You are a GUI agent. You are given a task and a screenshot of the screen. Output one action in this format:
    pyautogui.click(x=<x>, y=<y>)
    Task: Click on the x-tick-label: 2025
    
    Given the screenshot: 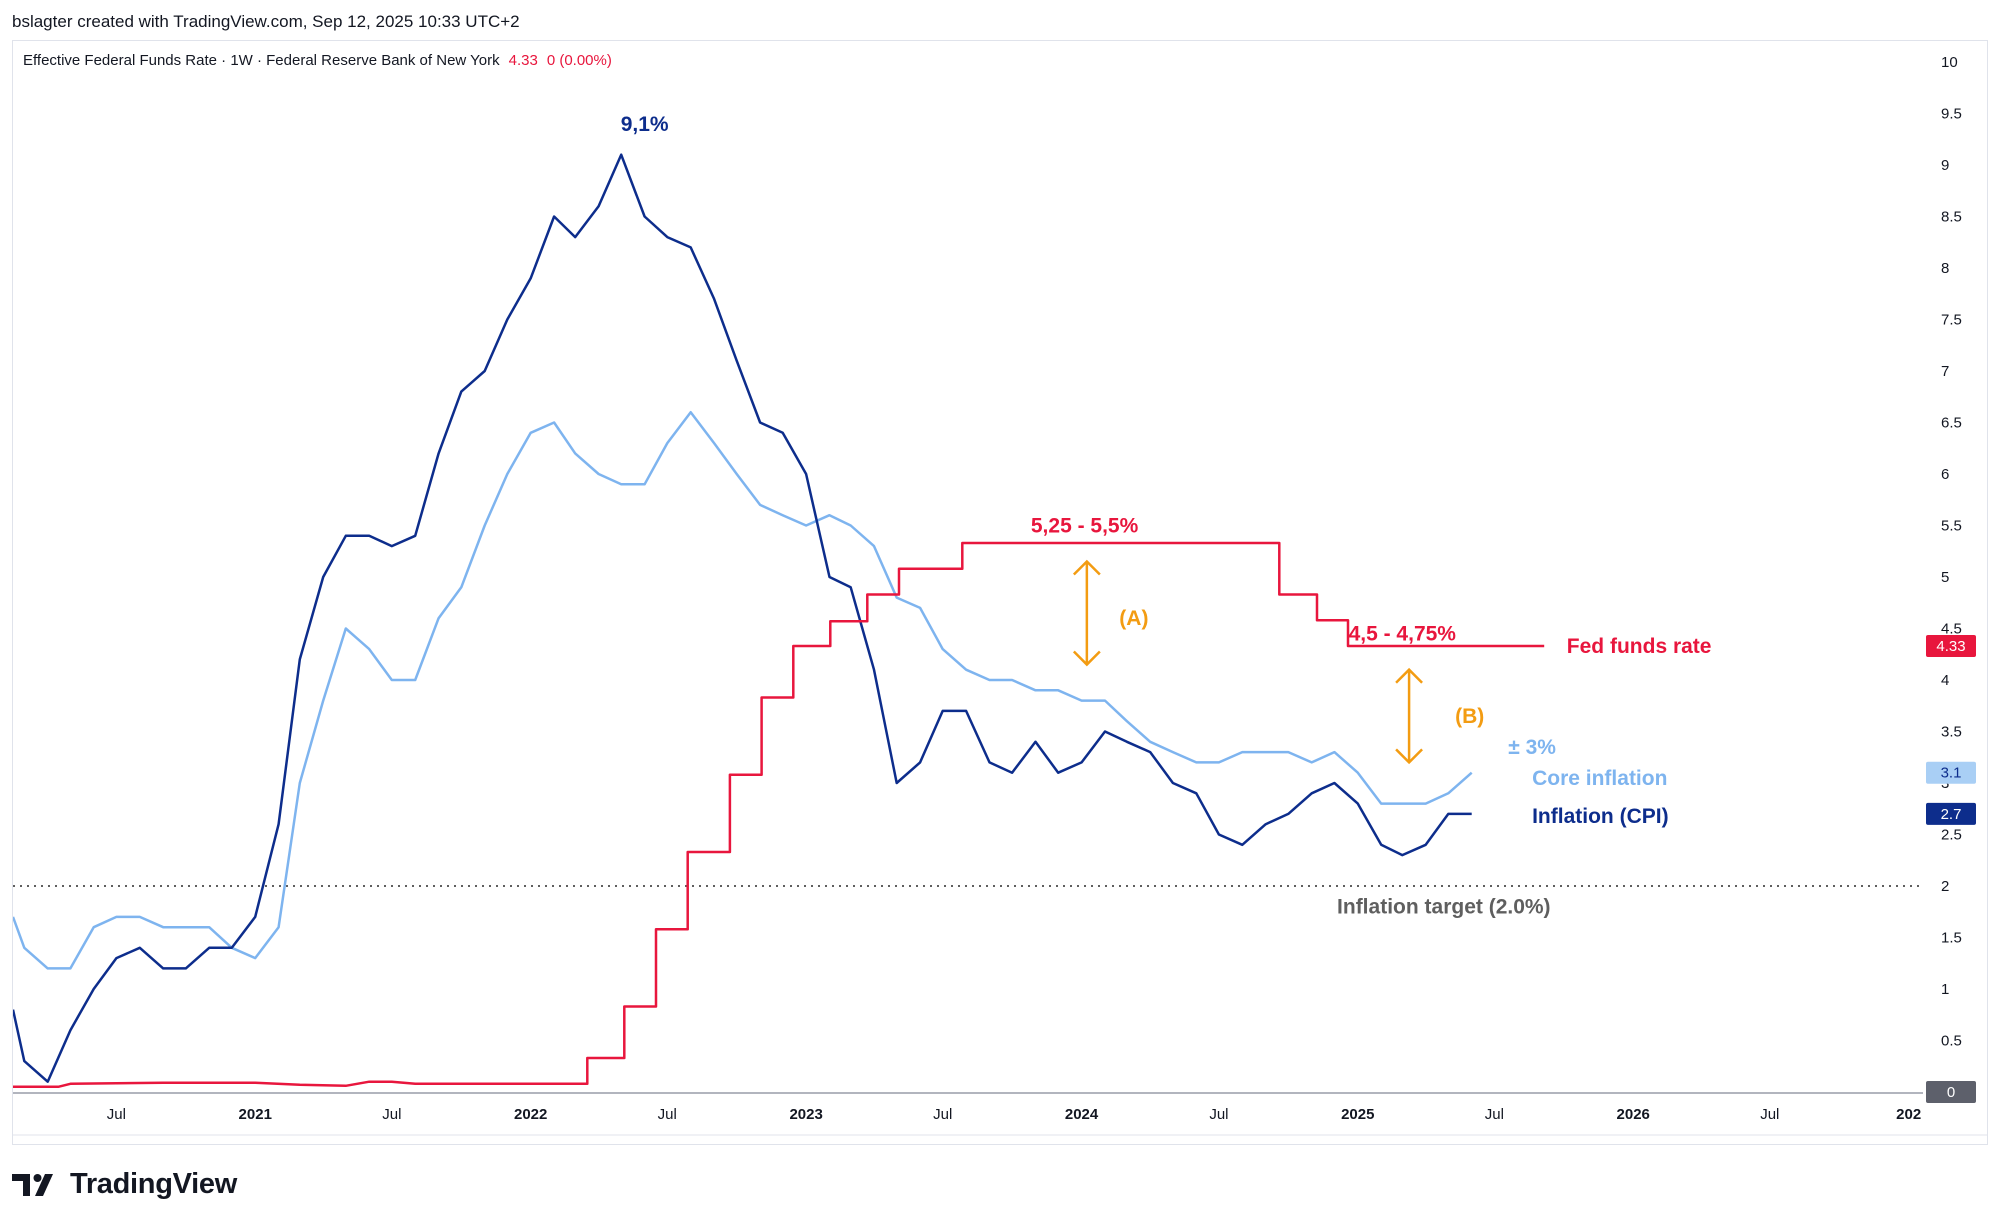 What is the action you would take?
    pyautogui.click(x=1357, y=1114)
    